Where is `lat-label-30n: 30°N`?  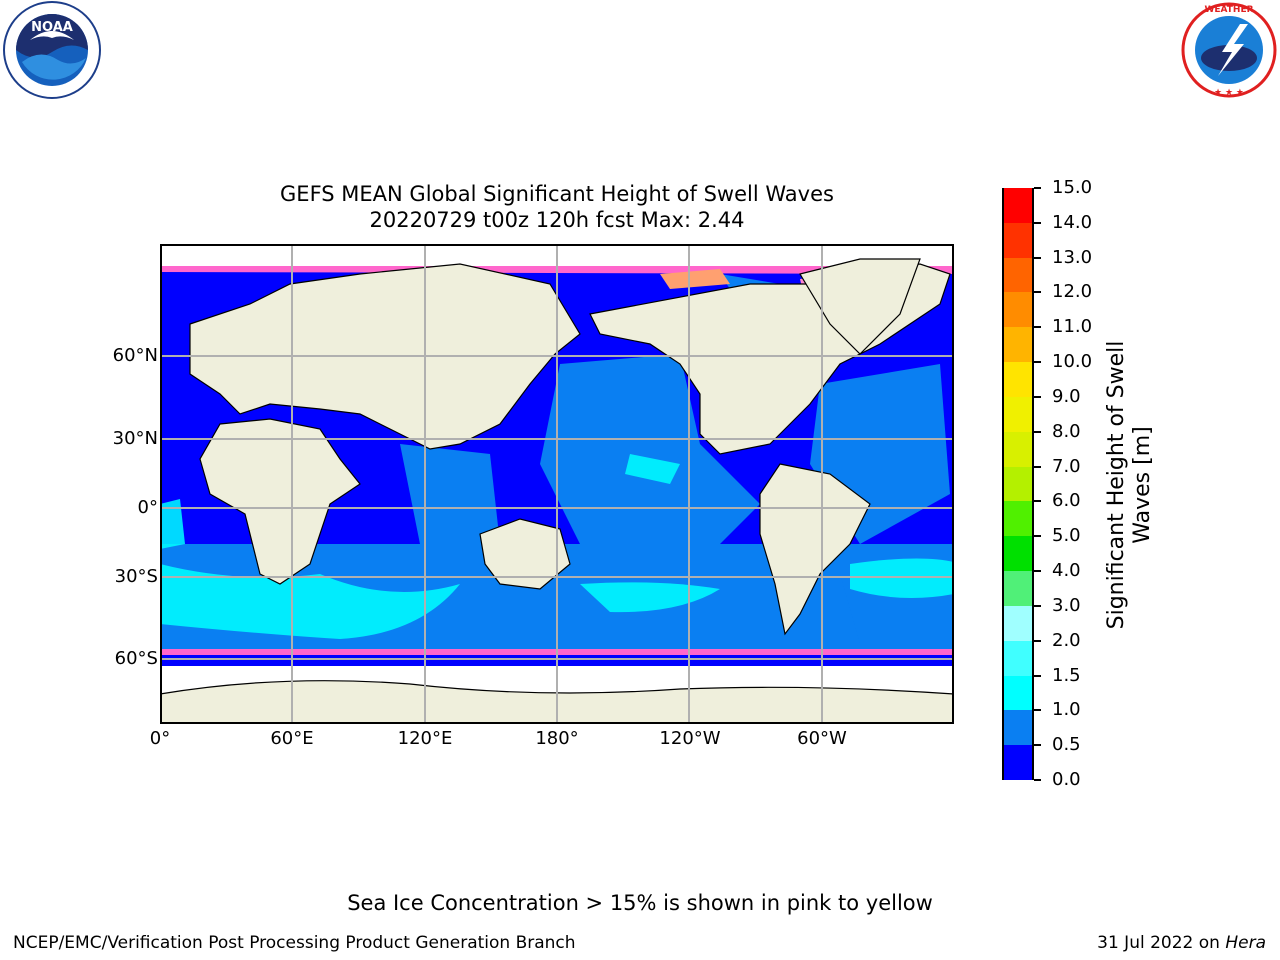
lat-label-30n: 30°N is located at coordinates (135, 438).